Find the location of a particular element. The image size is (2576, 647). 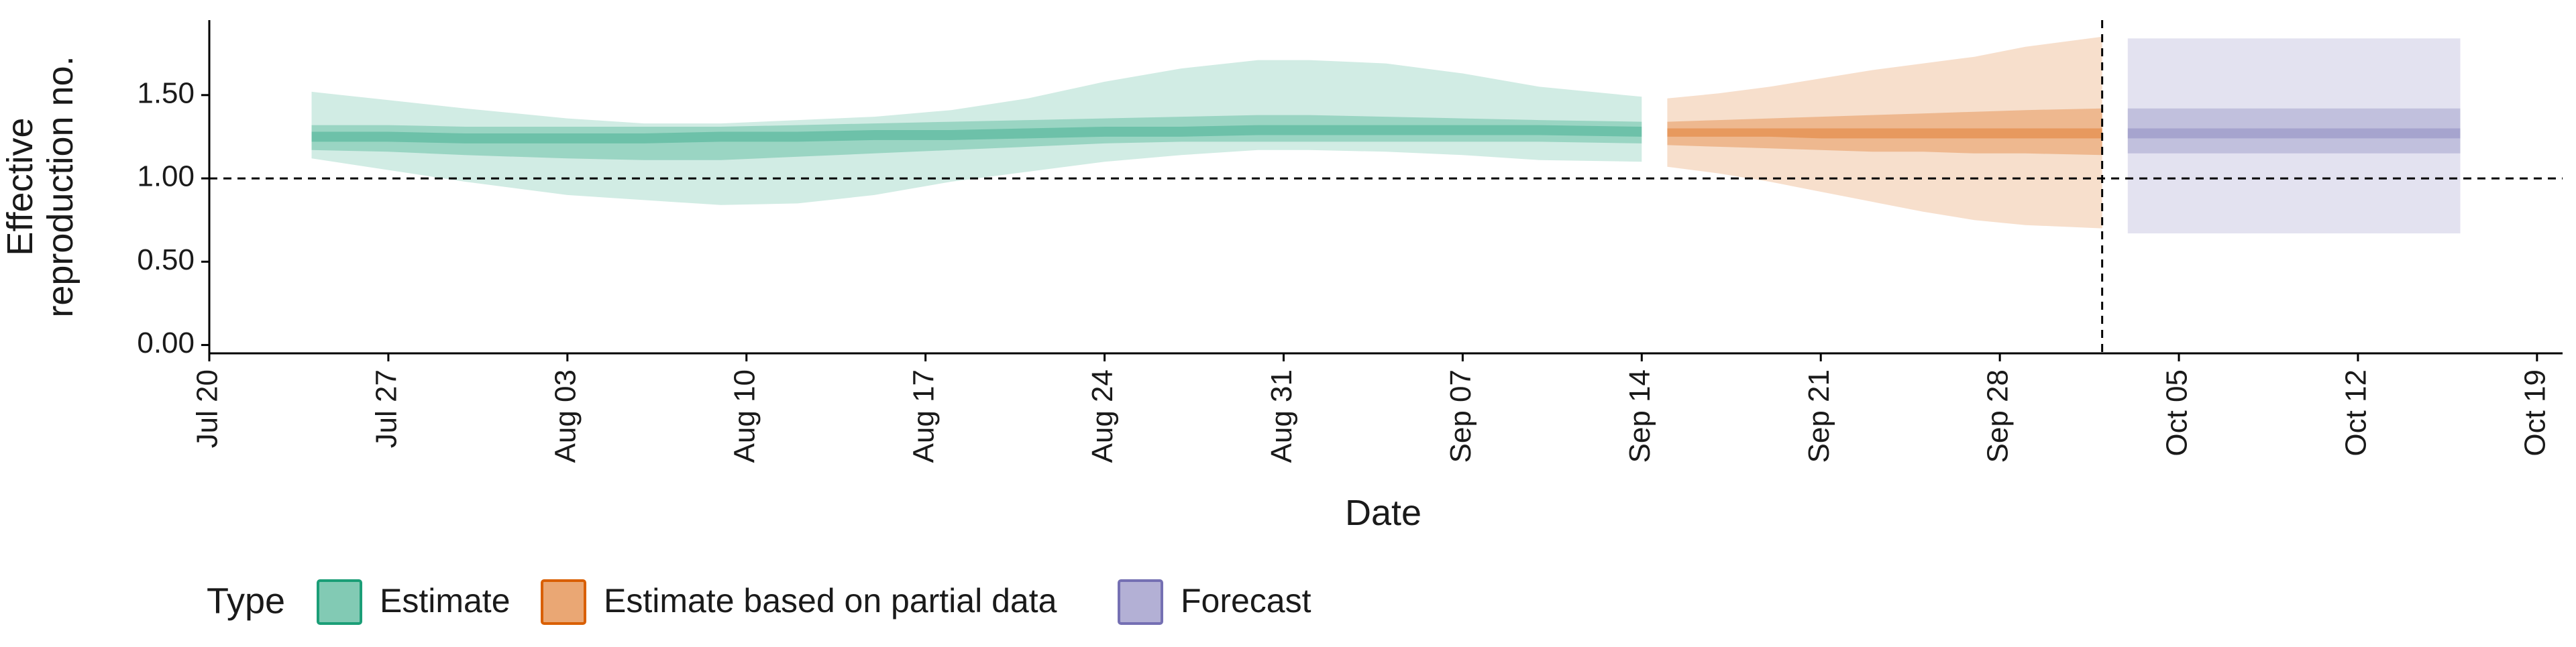

x-tick-label: Jul 20 is located at coordinates (207, 408).